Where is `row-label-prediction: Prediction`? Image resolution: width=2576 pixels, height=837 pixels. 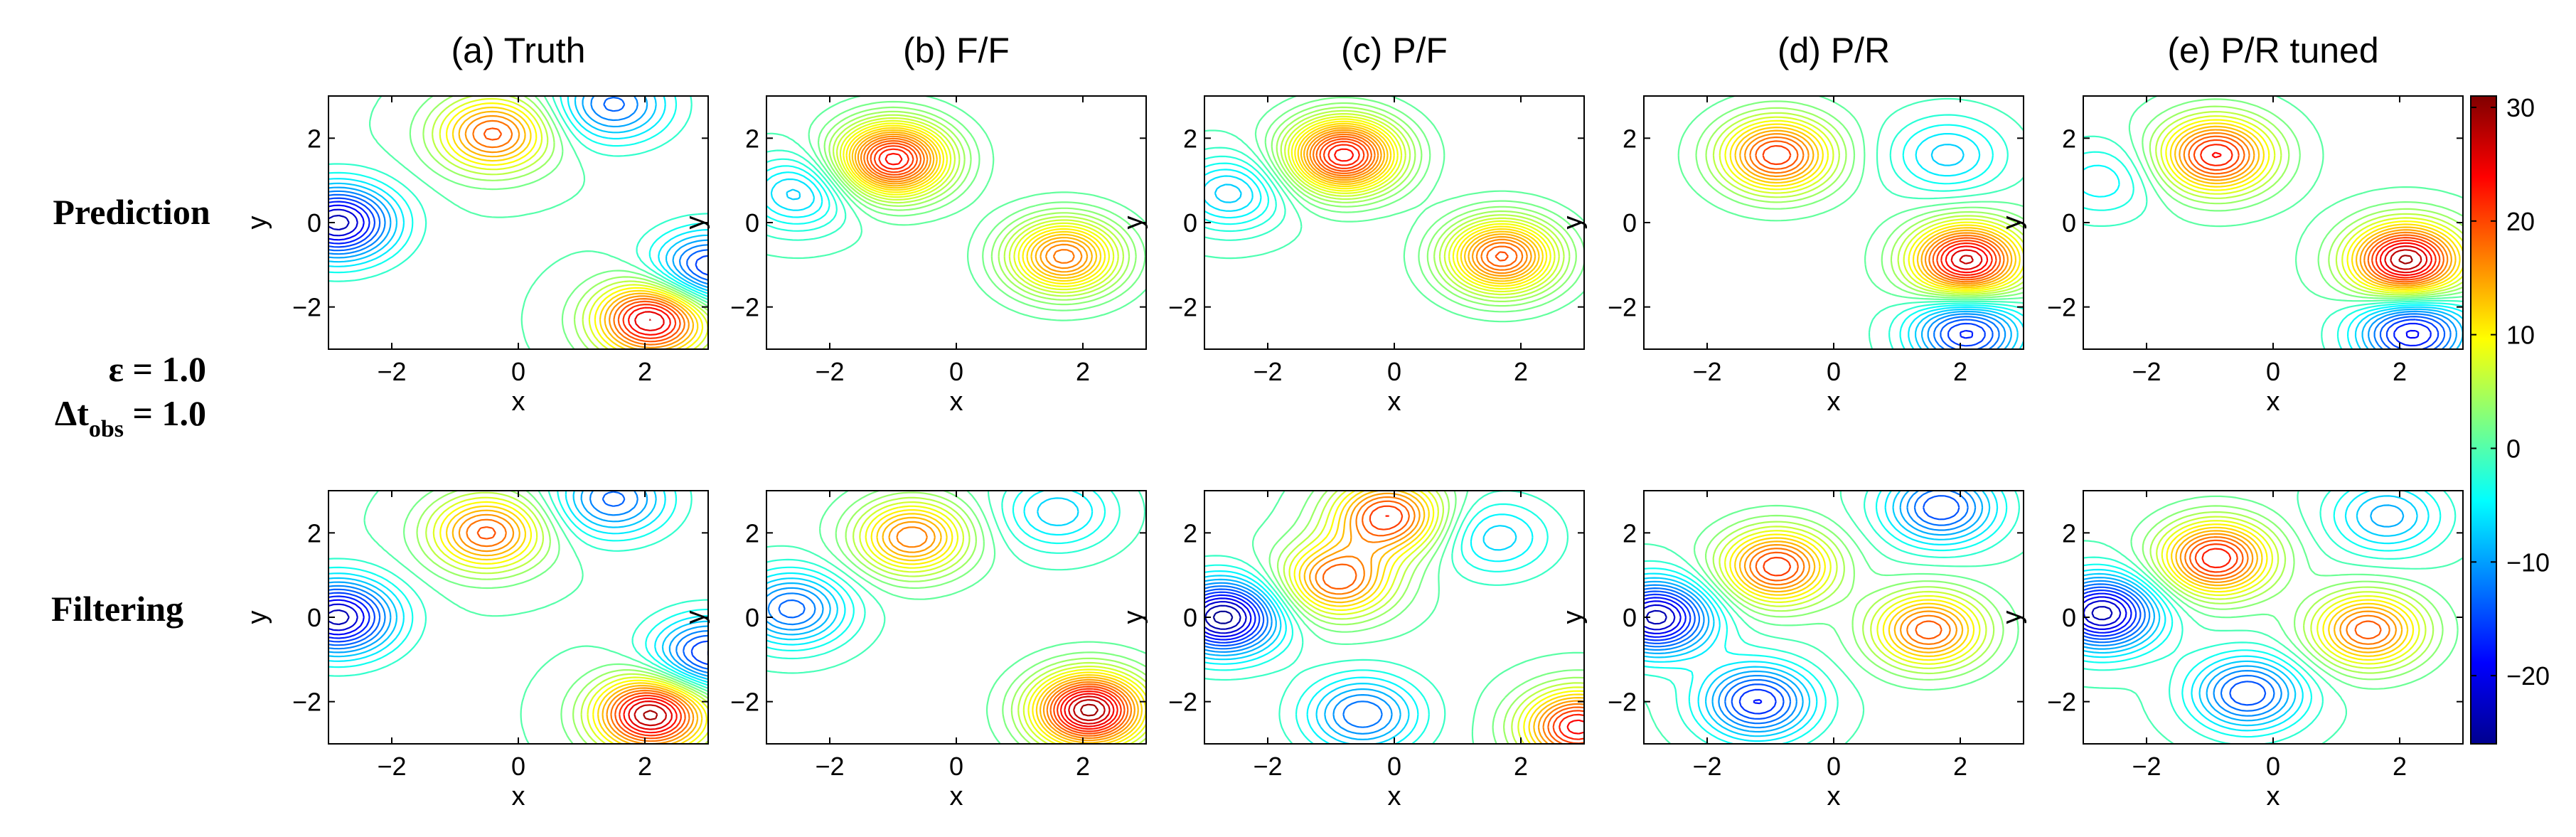 row-label-prediction: Prediction is located at coordinates (131, 212).